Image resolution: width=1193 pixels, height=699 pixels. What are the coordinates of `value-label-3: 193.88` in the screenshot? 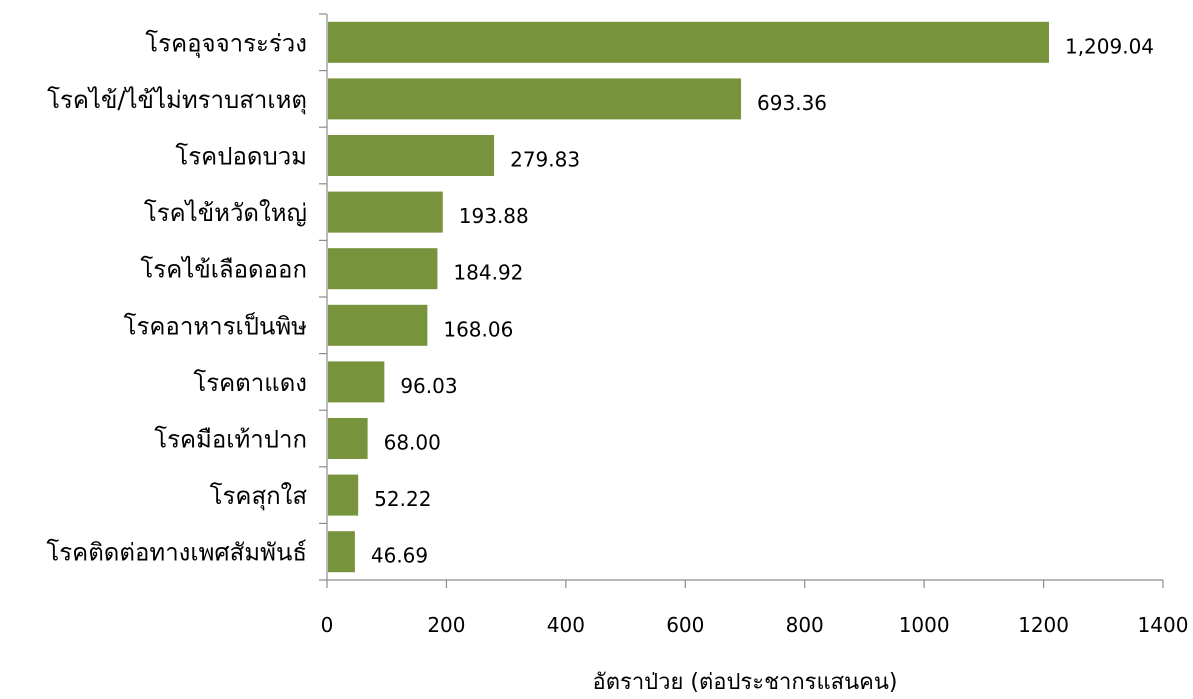 It's located at (494, 216).